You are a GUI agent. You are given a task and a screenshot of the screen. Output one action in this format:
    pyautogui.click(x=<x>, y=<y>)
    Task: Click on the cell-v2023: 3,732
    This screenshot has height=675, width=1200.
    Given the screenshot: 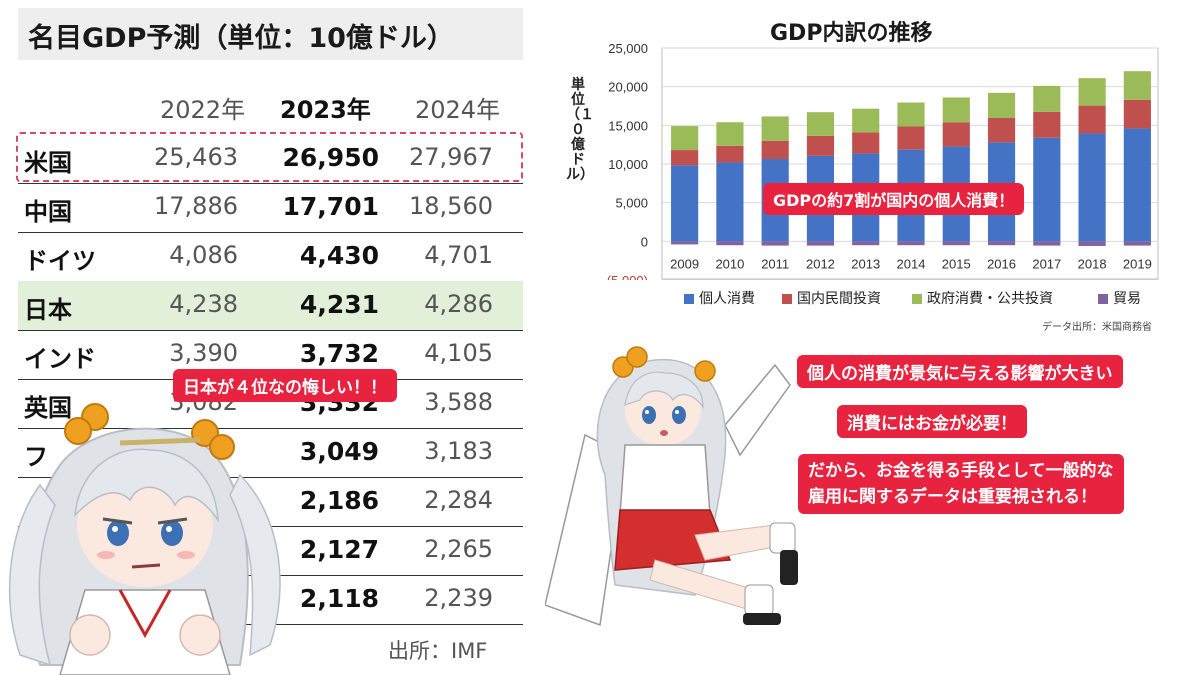 What is the action you would take?
    pyautogui.click(x=339, y=353)
    